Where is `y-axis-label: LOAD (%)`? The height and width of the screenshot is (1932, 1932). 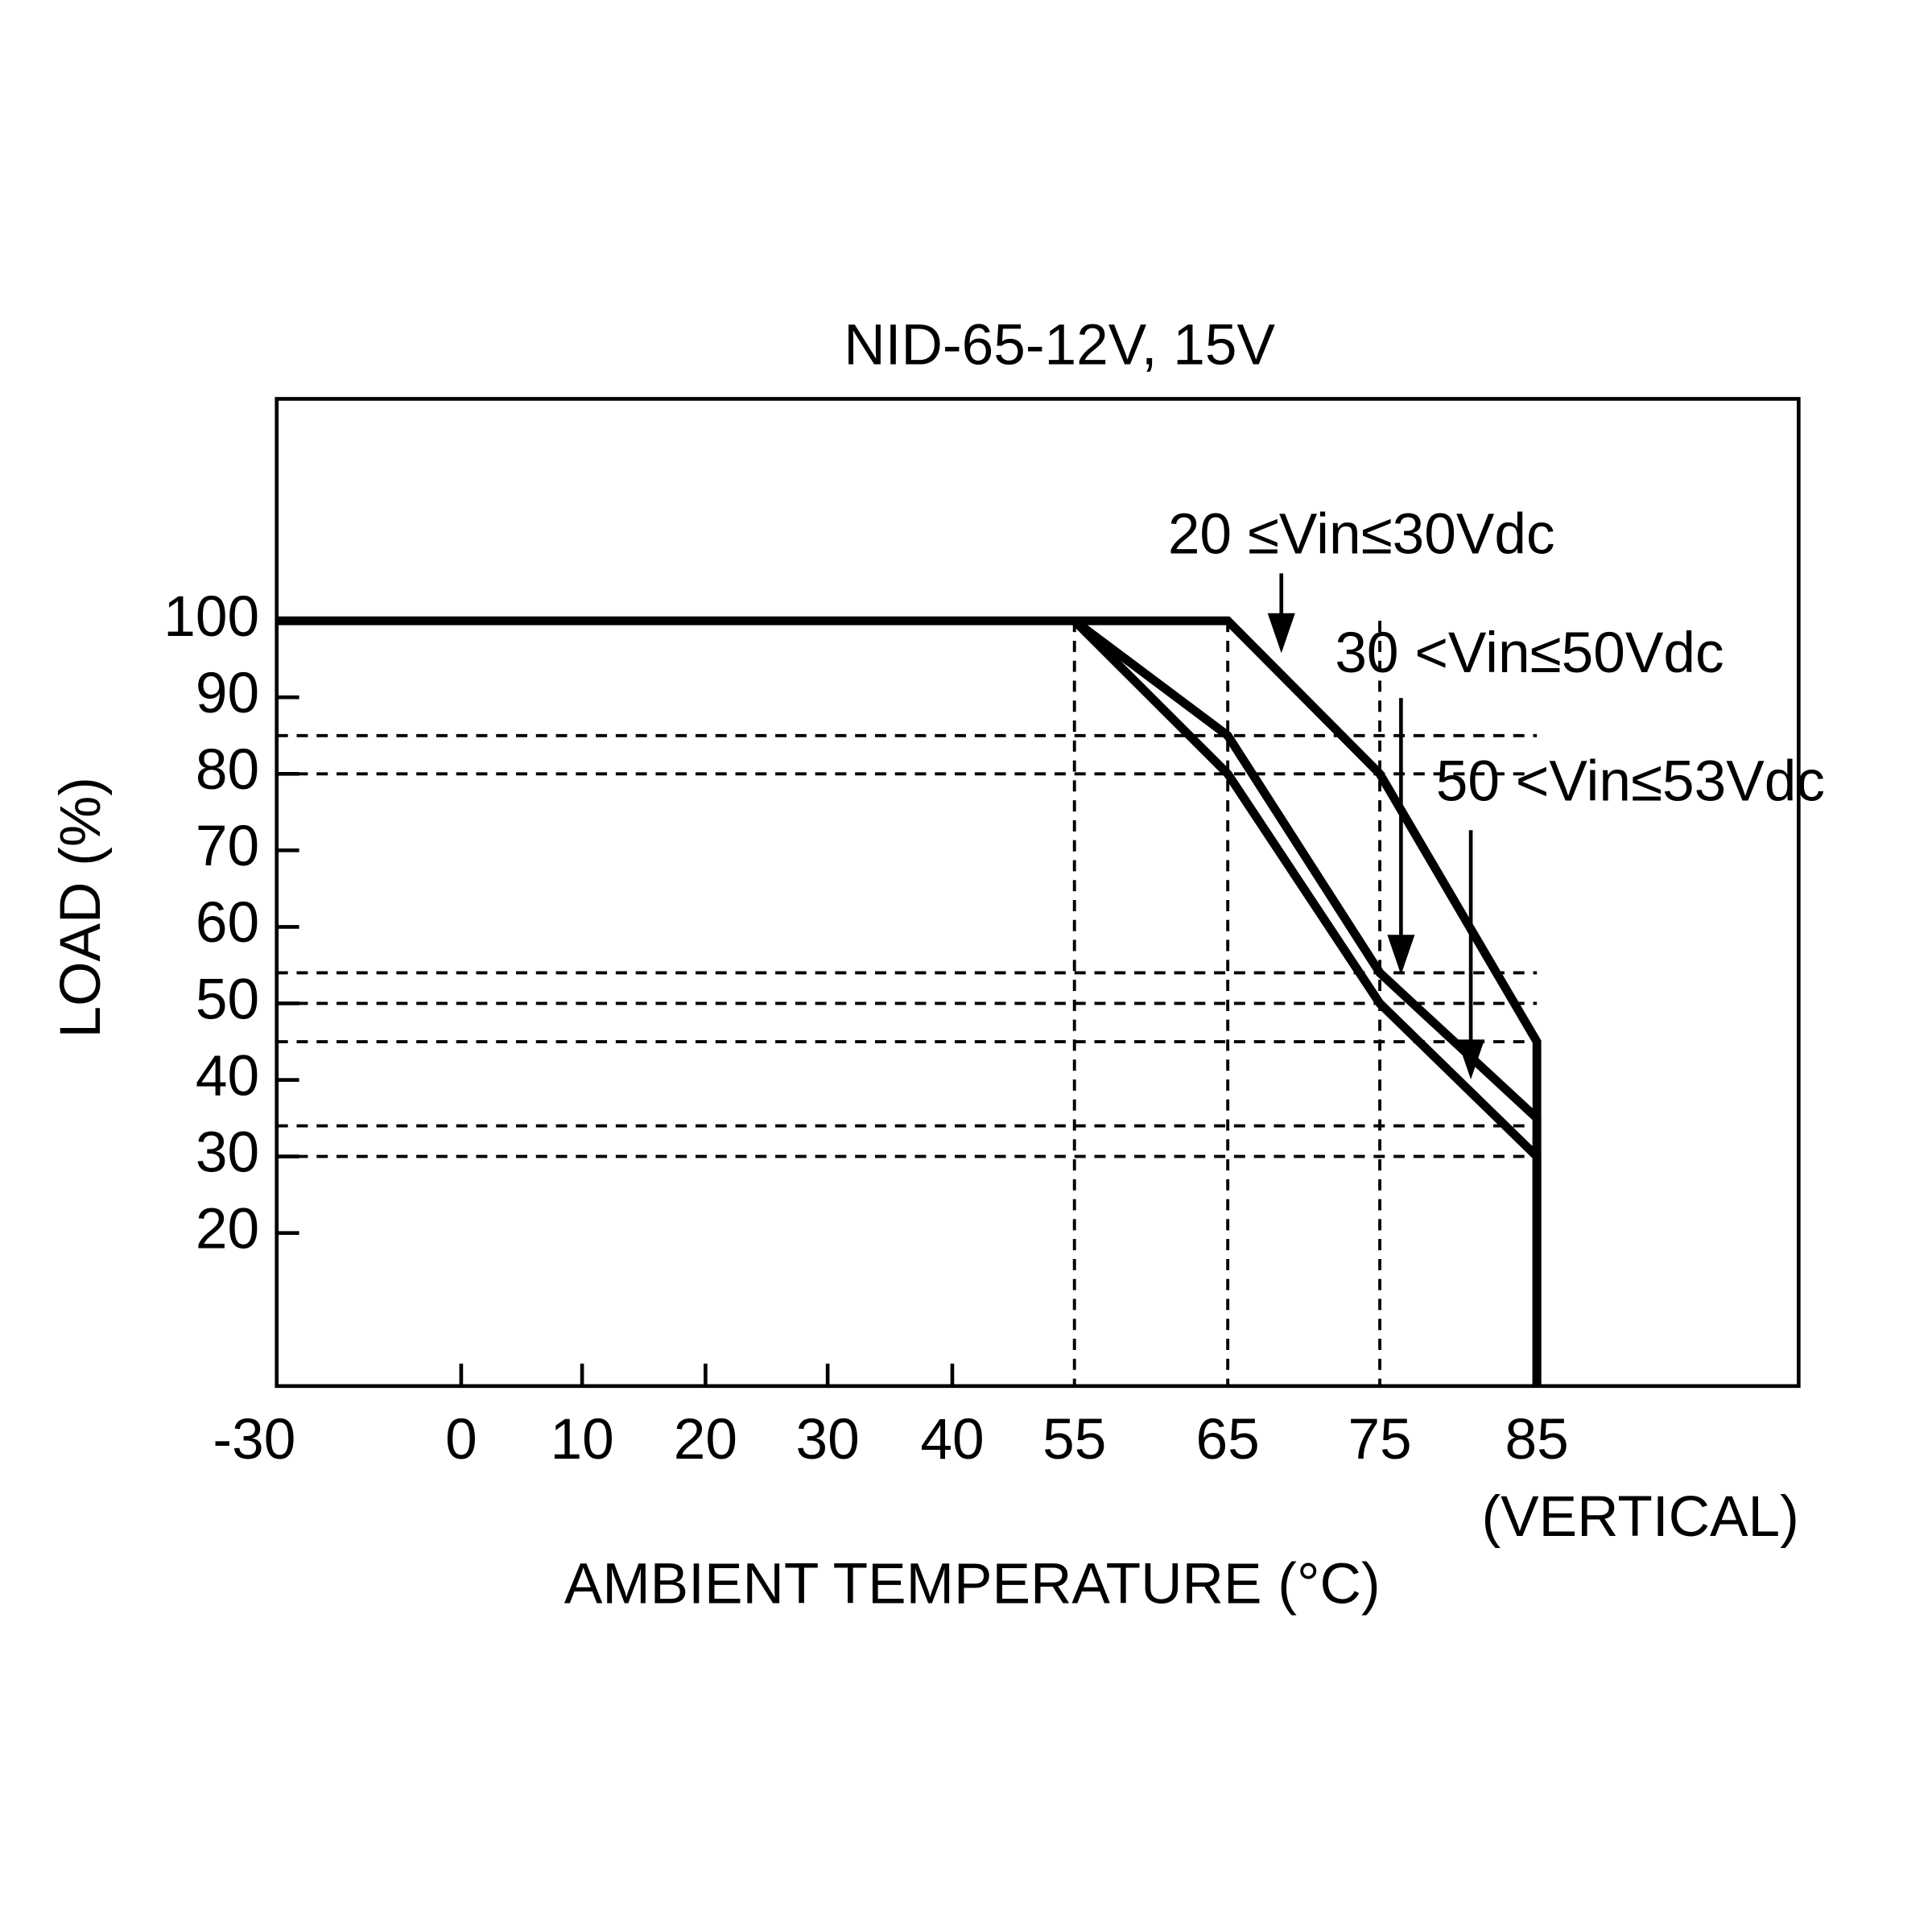
y-axis-label: LOAD (%) is located at coordinates (81, 907).